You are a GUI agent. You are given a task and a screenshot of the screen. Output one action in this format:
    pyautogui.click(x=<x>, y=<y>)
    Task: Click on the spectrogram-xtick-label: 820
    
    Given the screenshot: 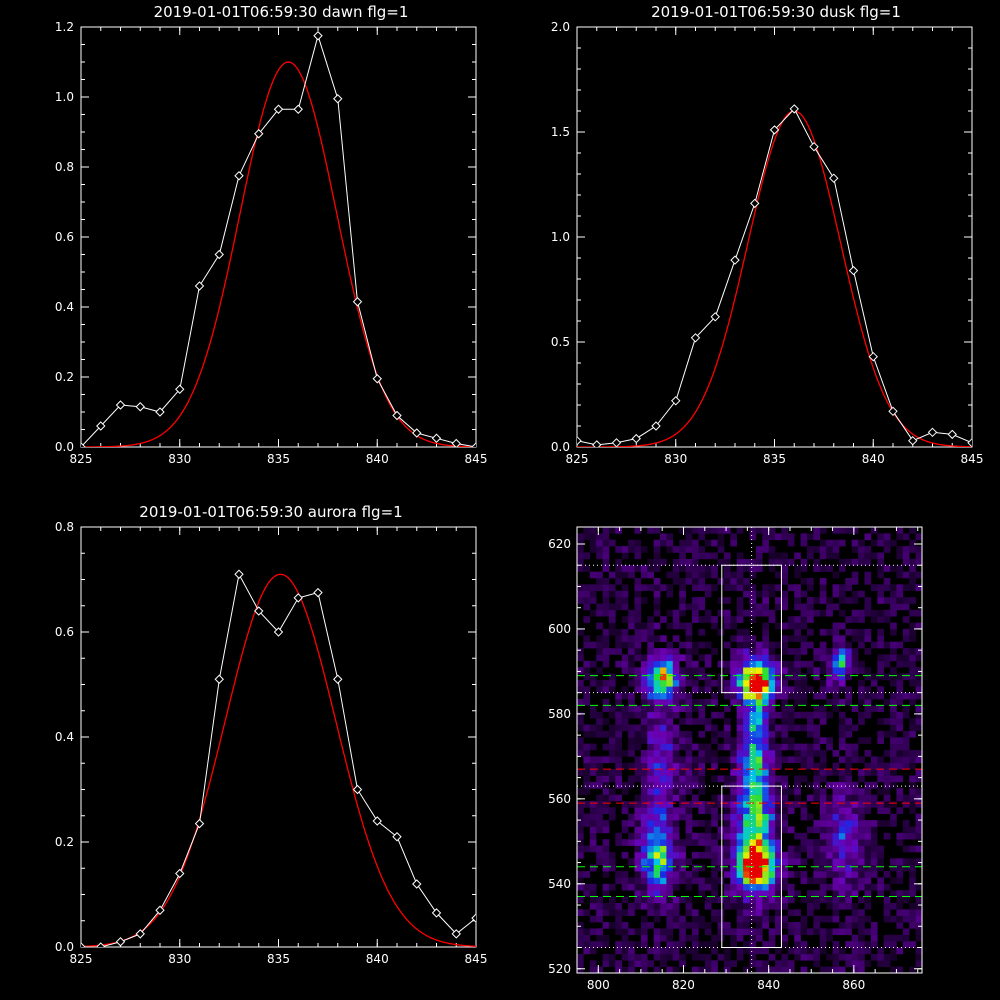 What is the action you would take?
    pyautogui.click(x=683, y=985)
    